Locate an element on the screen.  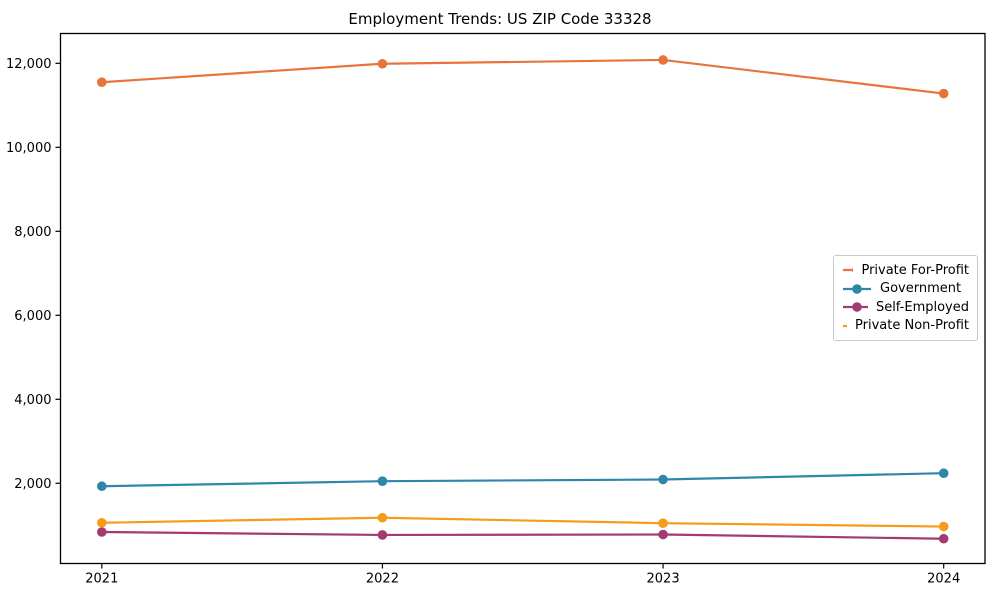
y-tick-label: 10,000 is located at coordinates (29, 148).